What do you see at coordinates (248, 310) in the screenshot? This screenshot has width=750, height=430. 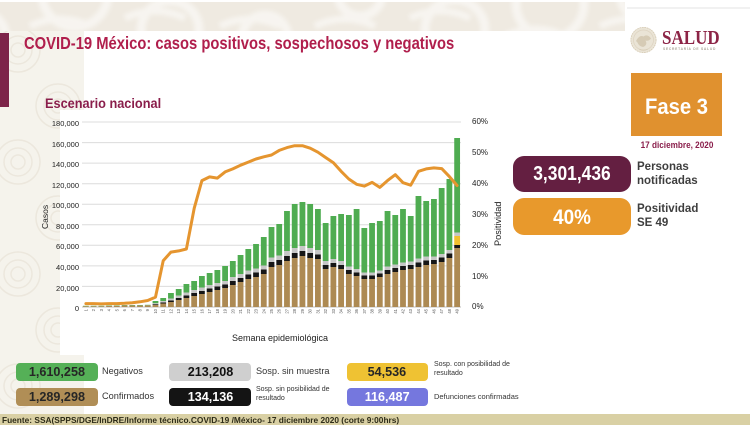 I see `svg-text: 22` at bounding box center [248, 310].